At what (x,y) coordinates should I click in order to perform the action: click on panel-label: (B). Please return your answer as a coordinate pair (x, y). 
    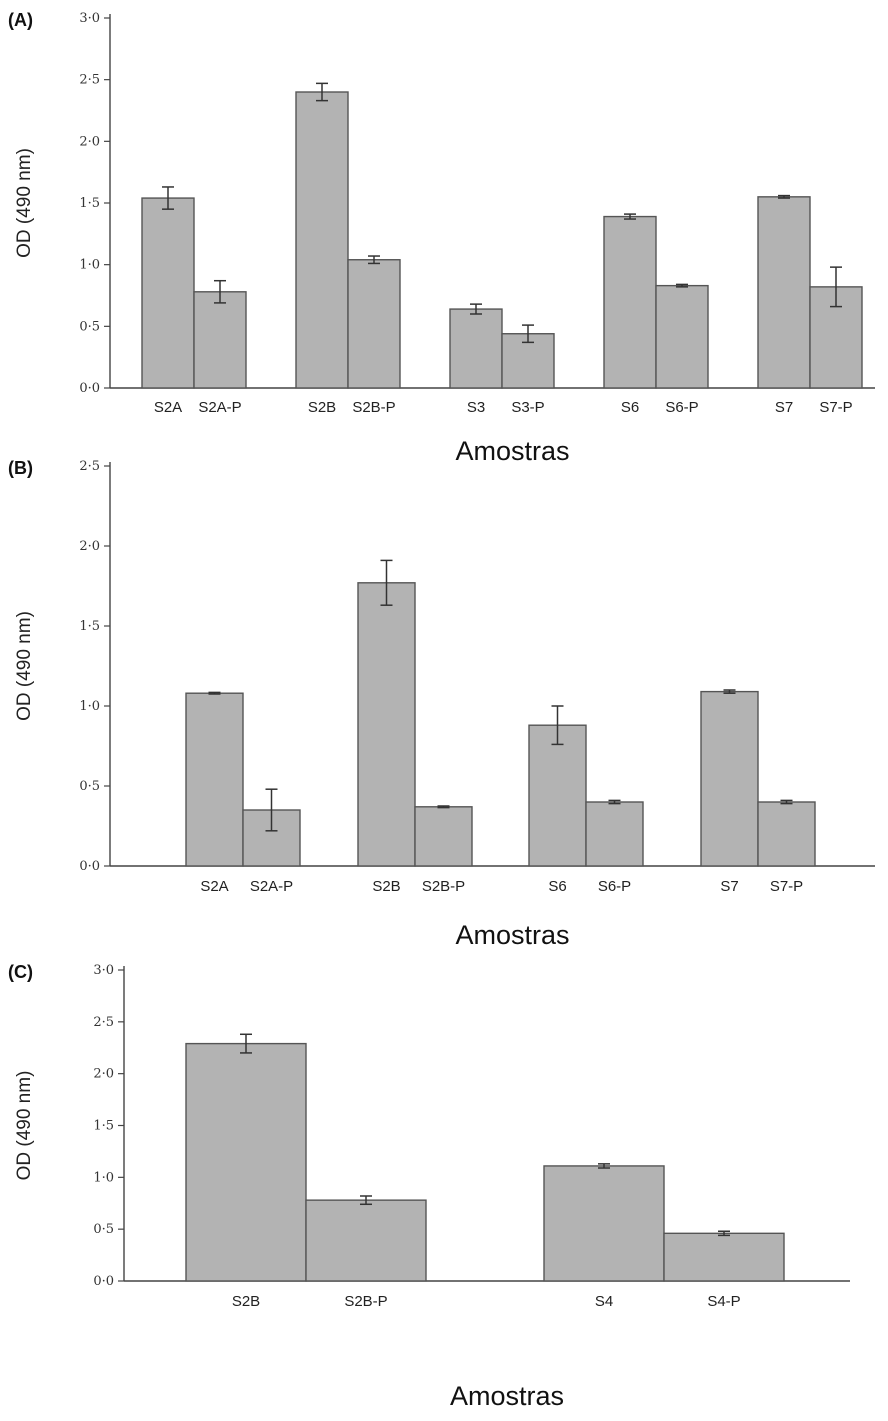
    Looking at the image, I should click on (20, 468).